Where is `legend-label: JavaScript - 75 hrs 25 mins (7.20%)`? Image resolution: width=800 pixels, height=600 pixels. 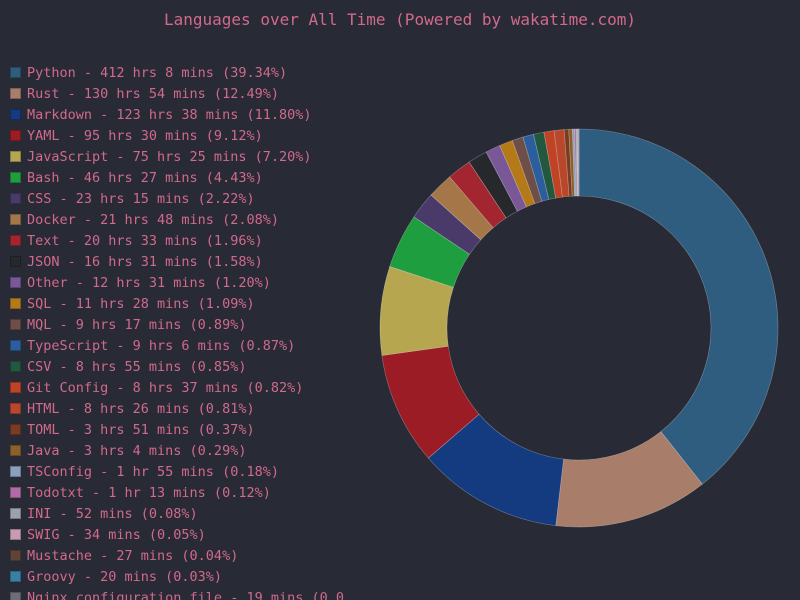
legend-label: JavaScript - 75 hrs 25 mins (7.20%) is located at coordinates (169, 156).